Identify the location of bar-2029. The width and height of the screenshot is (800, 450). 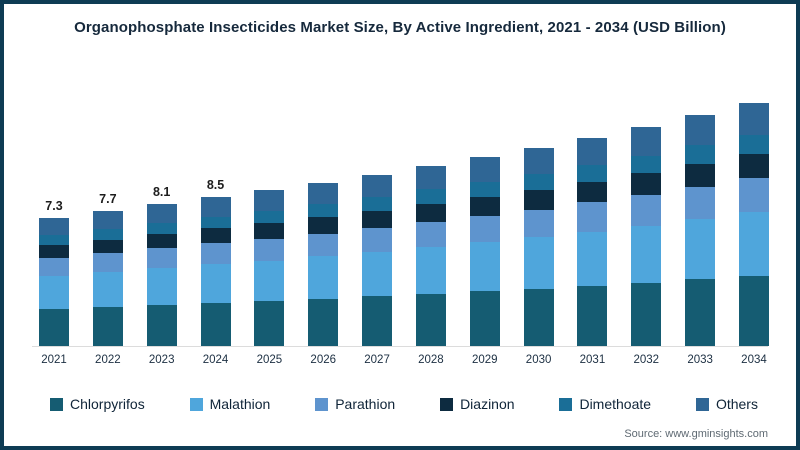
(484, 216).